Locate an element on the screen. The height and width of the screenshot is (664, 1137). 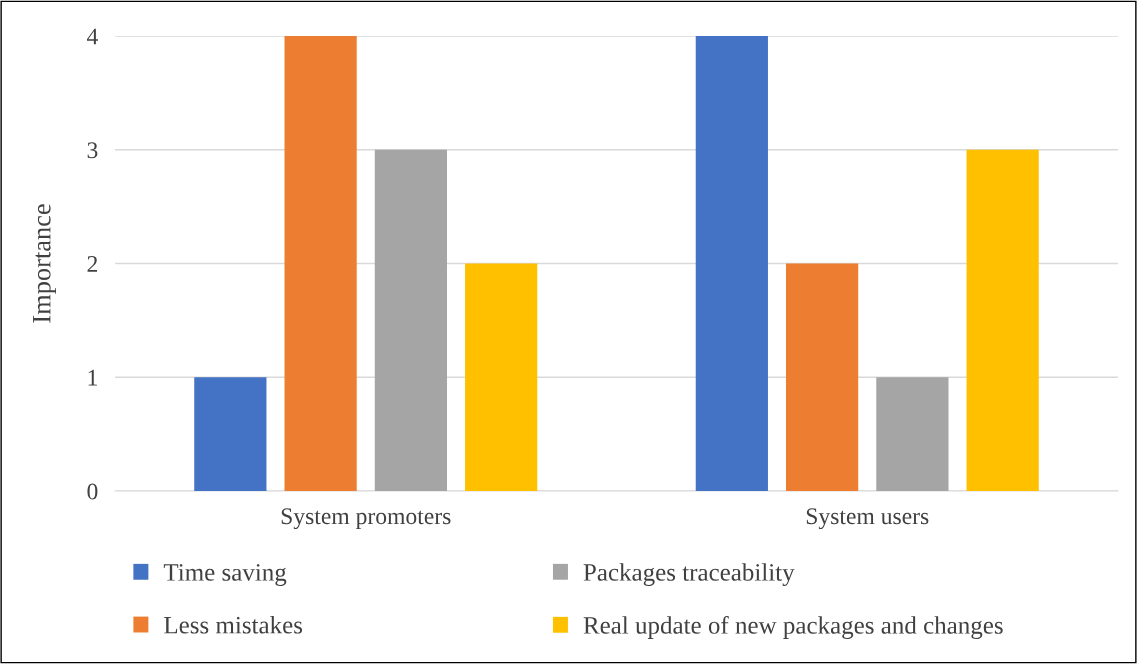
legend-label: Real update of new packages and changes is located at coordinates (793, 627).